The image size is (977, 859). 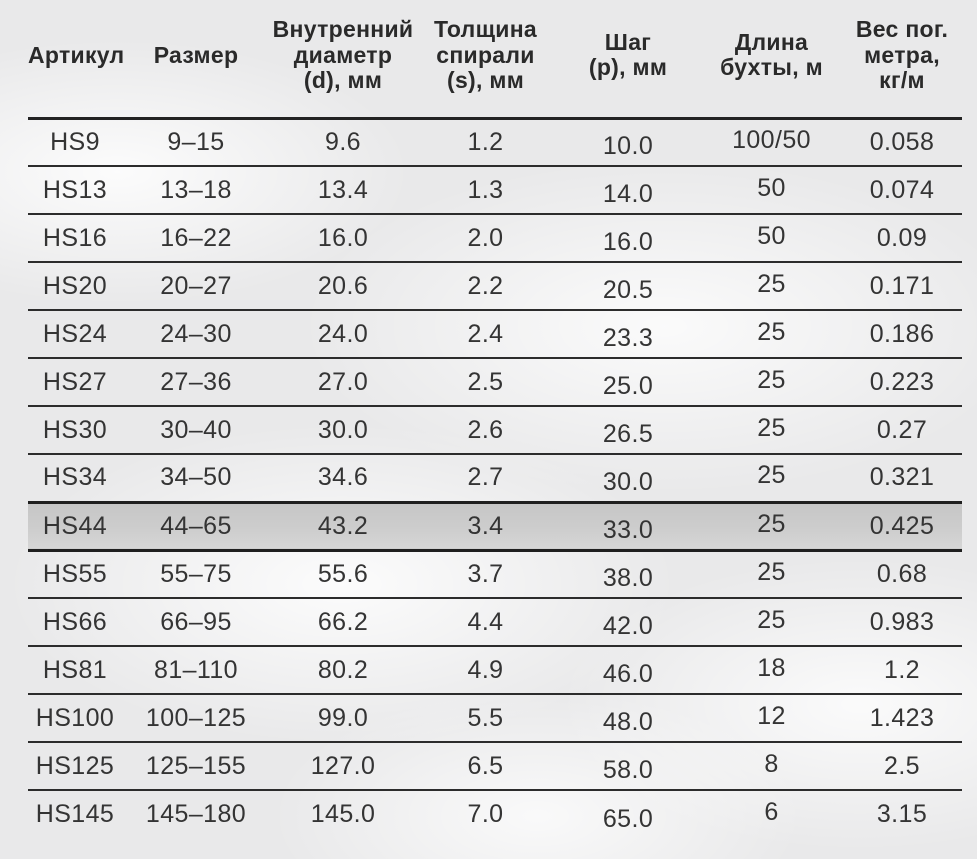 What do you see at coordinates (628, 525) in the screenshot?
I see `step-cell: 33.0` at bounding box center [628, 525].